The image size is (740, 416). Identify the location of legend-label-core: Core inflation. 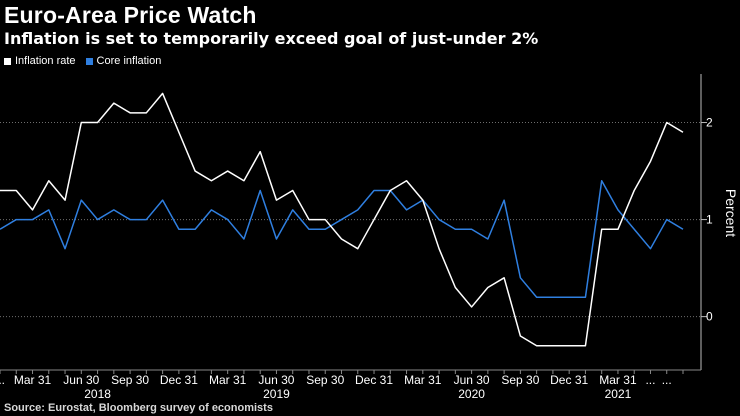
(129, 61).